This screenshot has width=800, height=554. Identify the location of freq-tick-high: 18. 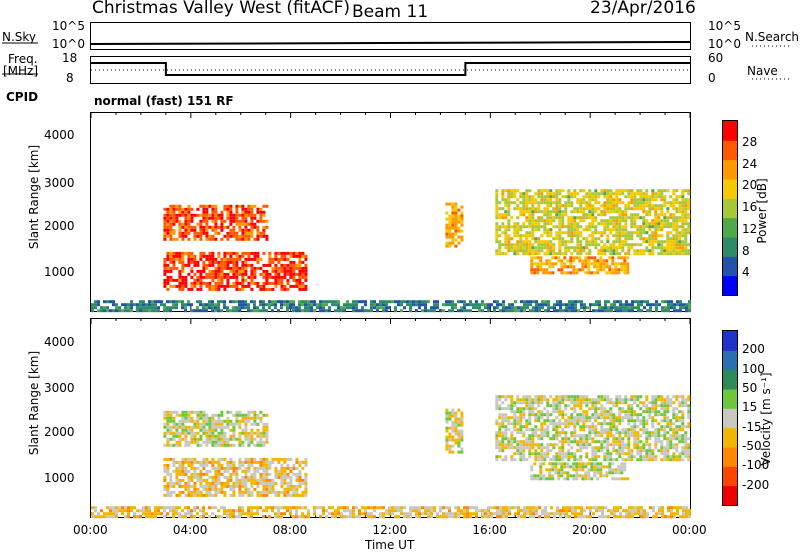
(70, 58).